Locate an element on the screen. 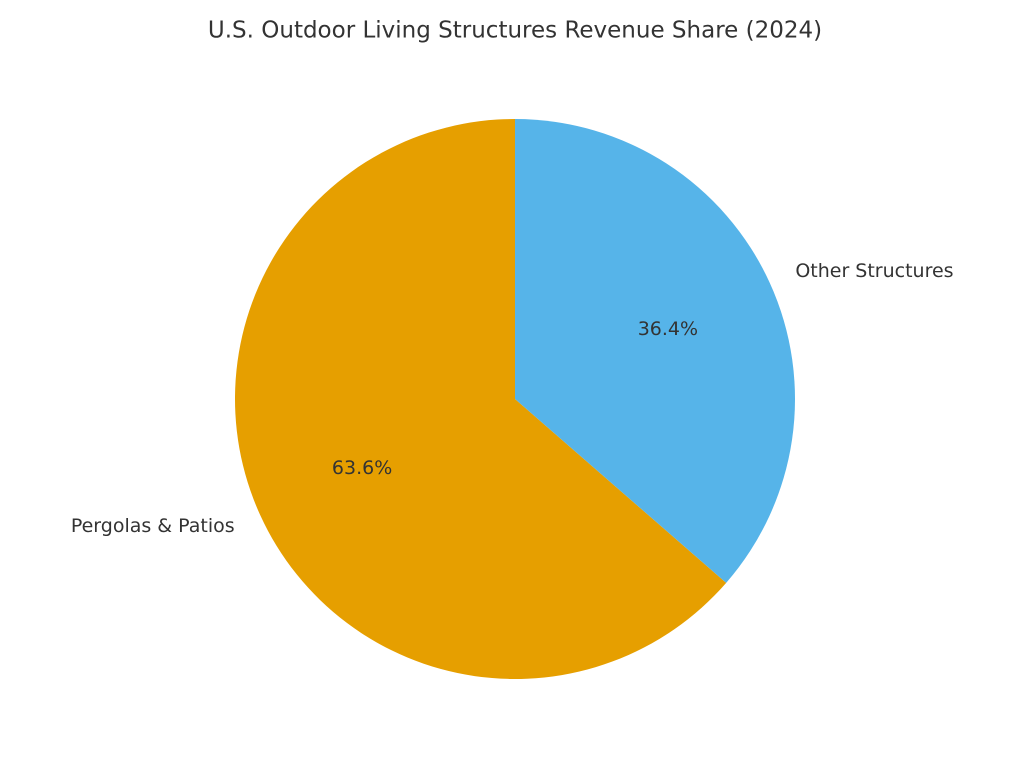 This screenshot has height=768, width=1024. category-label: Other Structures is located at coordinates (874, 271).